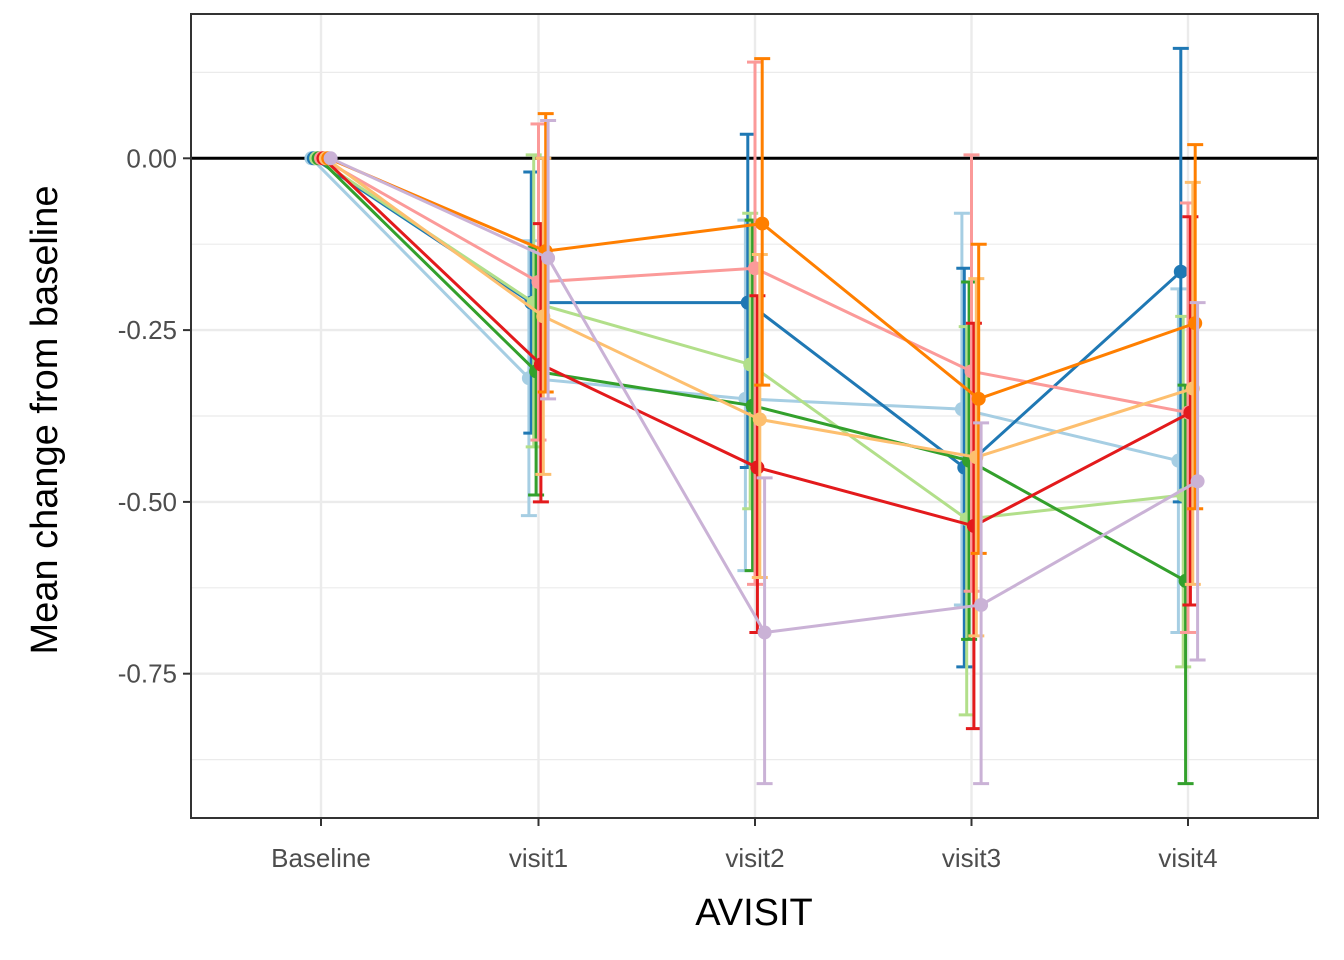  I want to click on x-tick-label: visit2, so click(754, 858).